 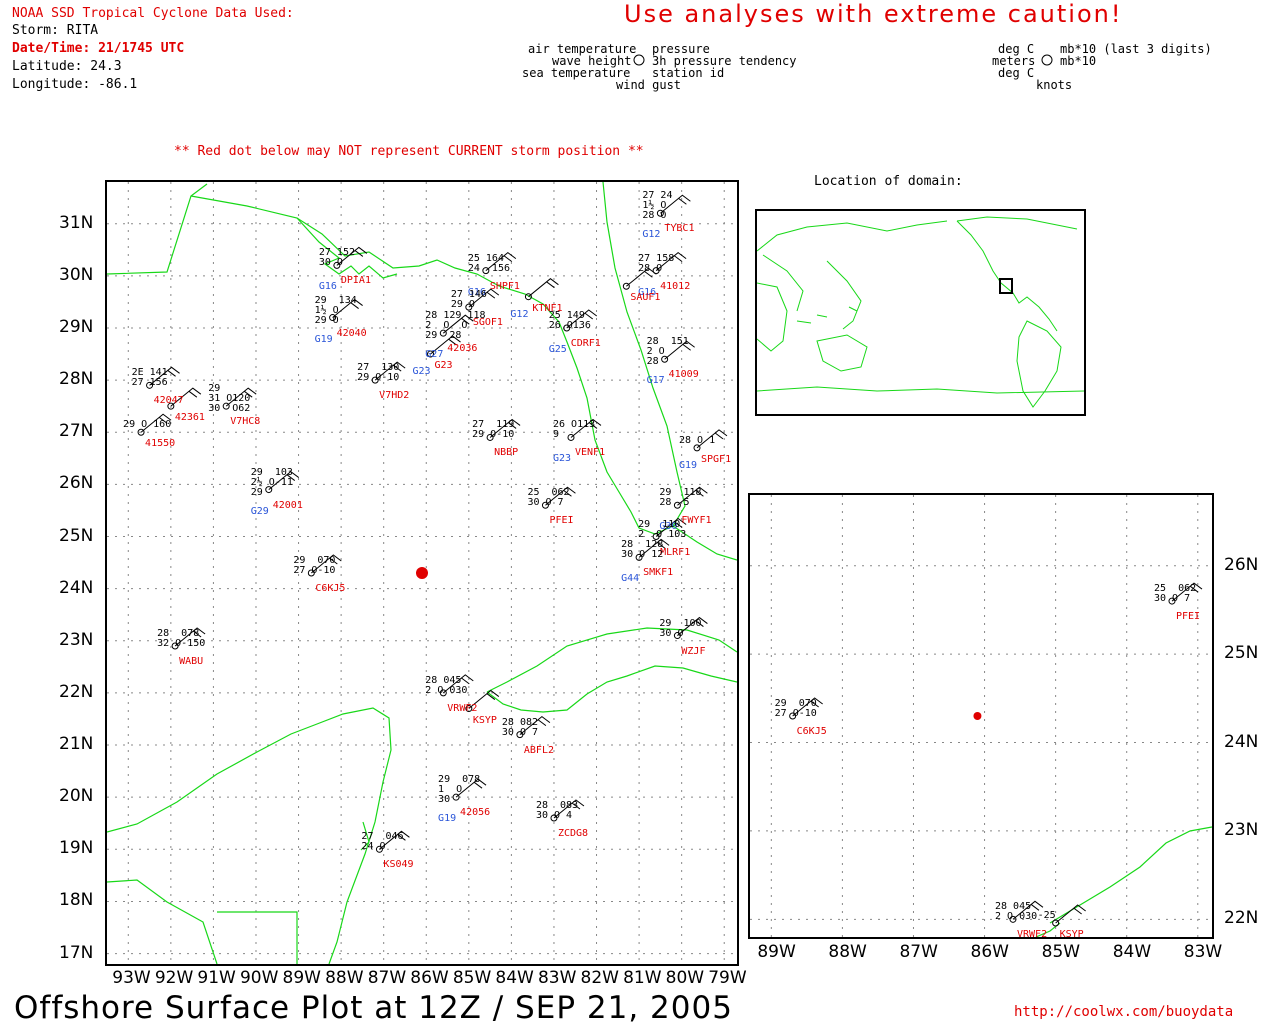 I want to click on station-id-label: SHPF1, so click(x=504, y=286).